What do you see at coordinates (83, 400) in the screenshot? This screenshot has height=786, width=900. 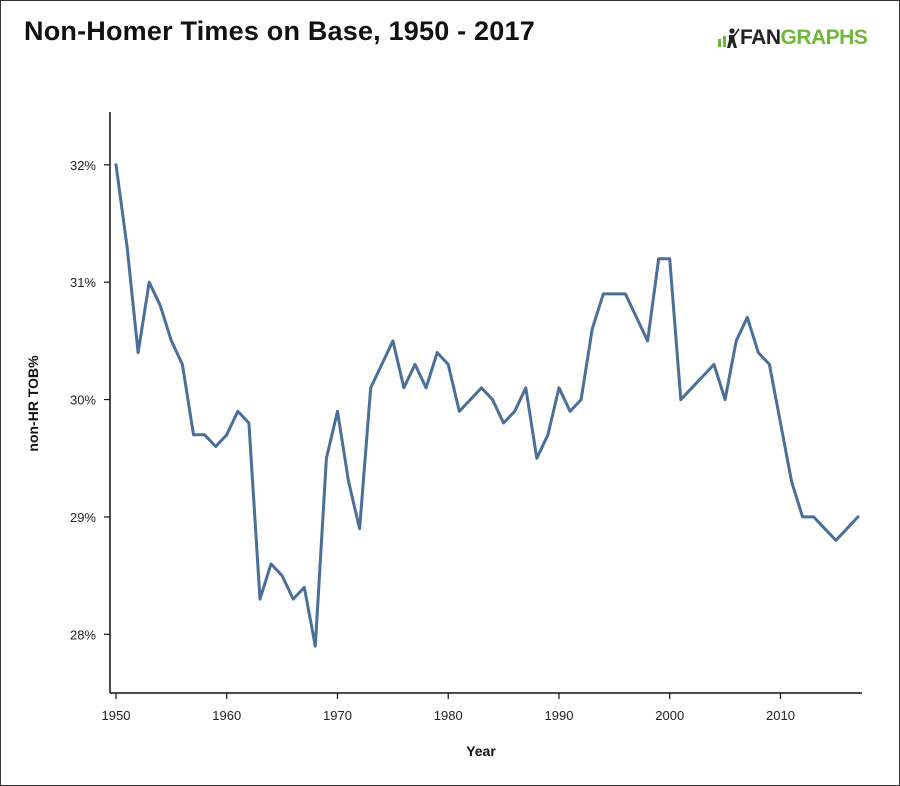 I see `y-tick-label: 30%` at bounding box center [83, 400].